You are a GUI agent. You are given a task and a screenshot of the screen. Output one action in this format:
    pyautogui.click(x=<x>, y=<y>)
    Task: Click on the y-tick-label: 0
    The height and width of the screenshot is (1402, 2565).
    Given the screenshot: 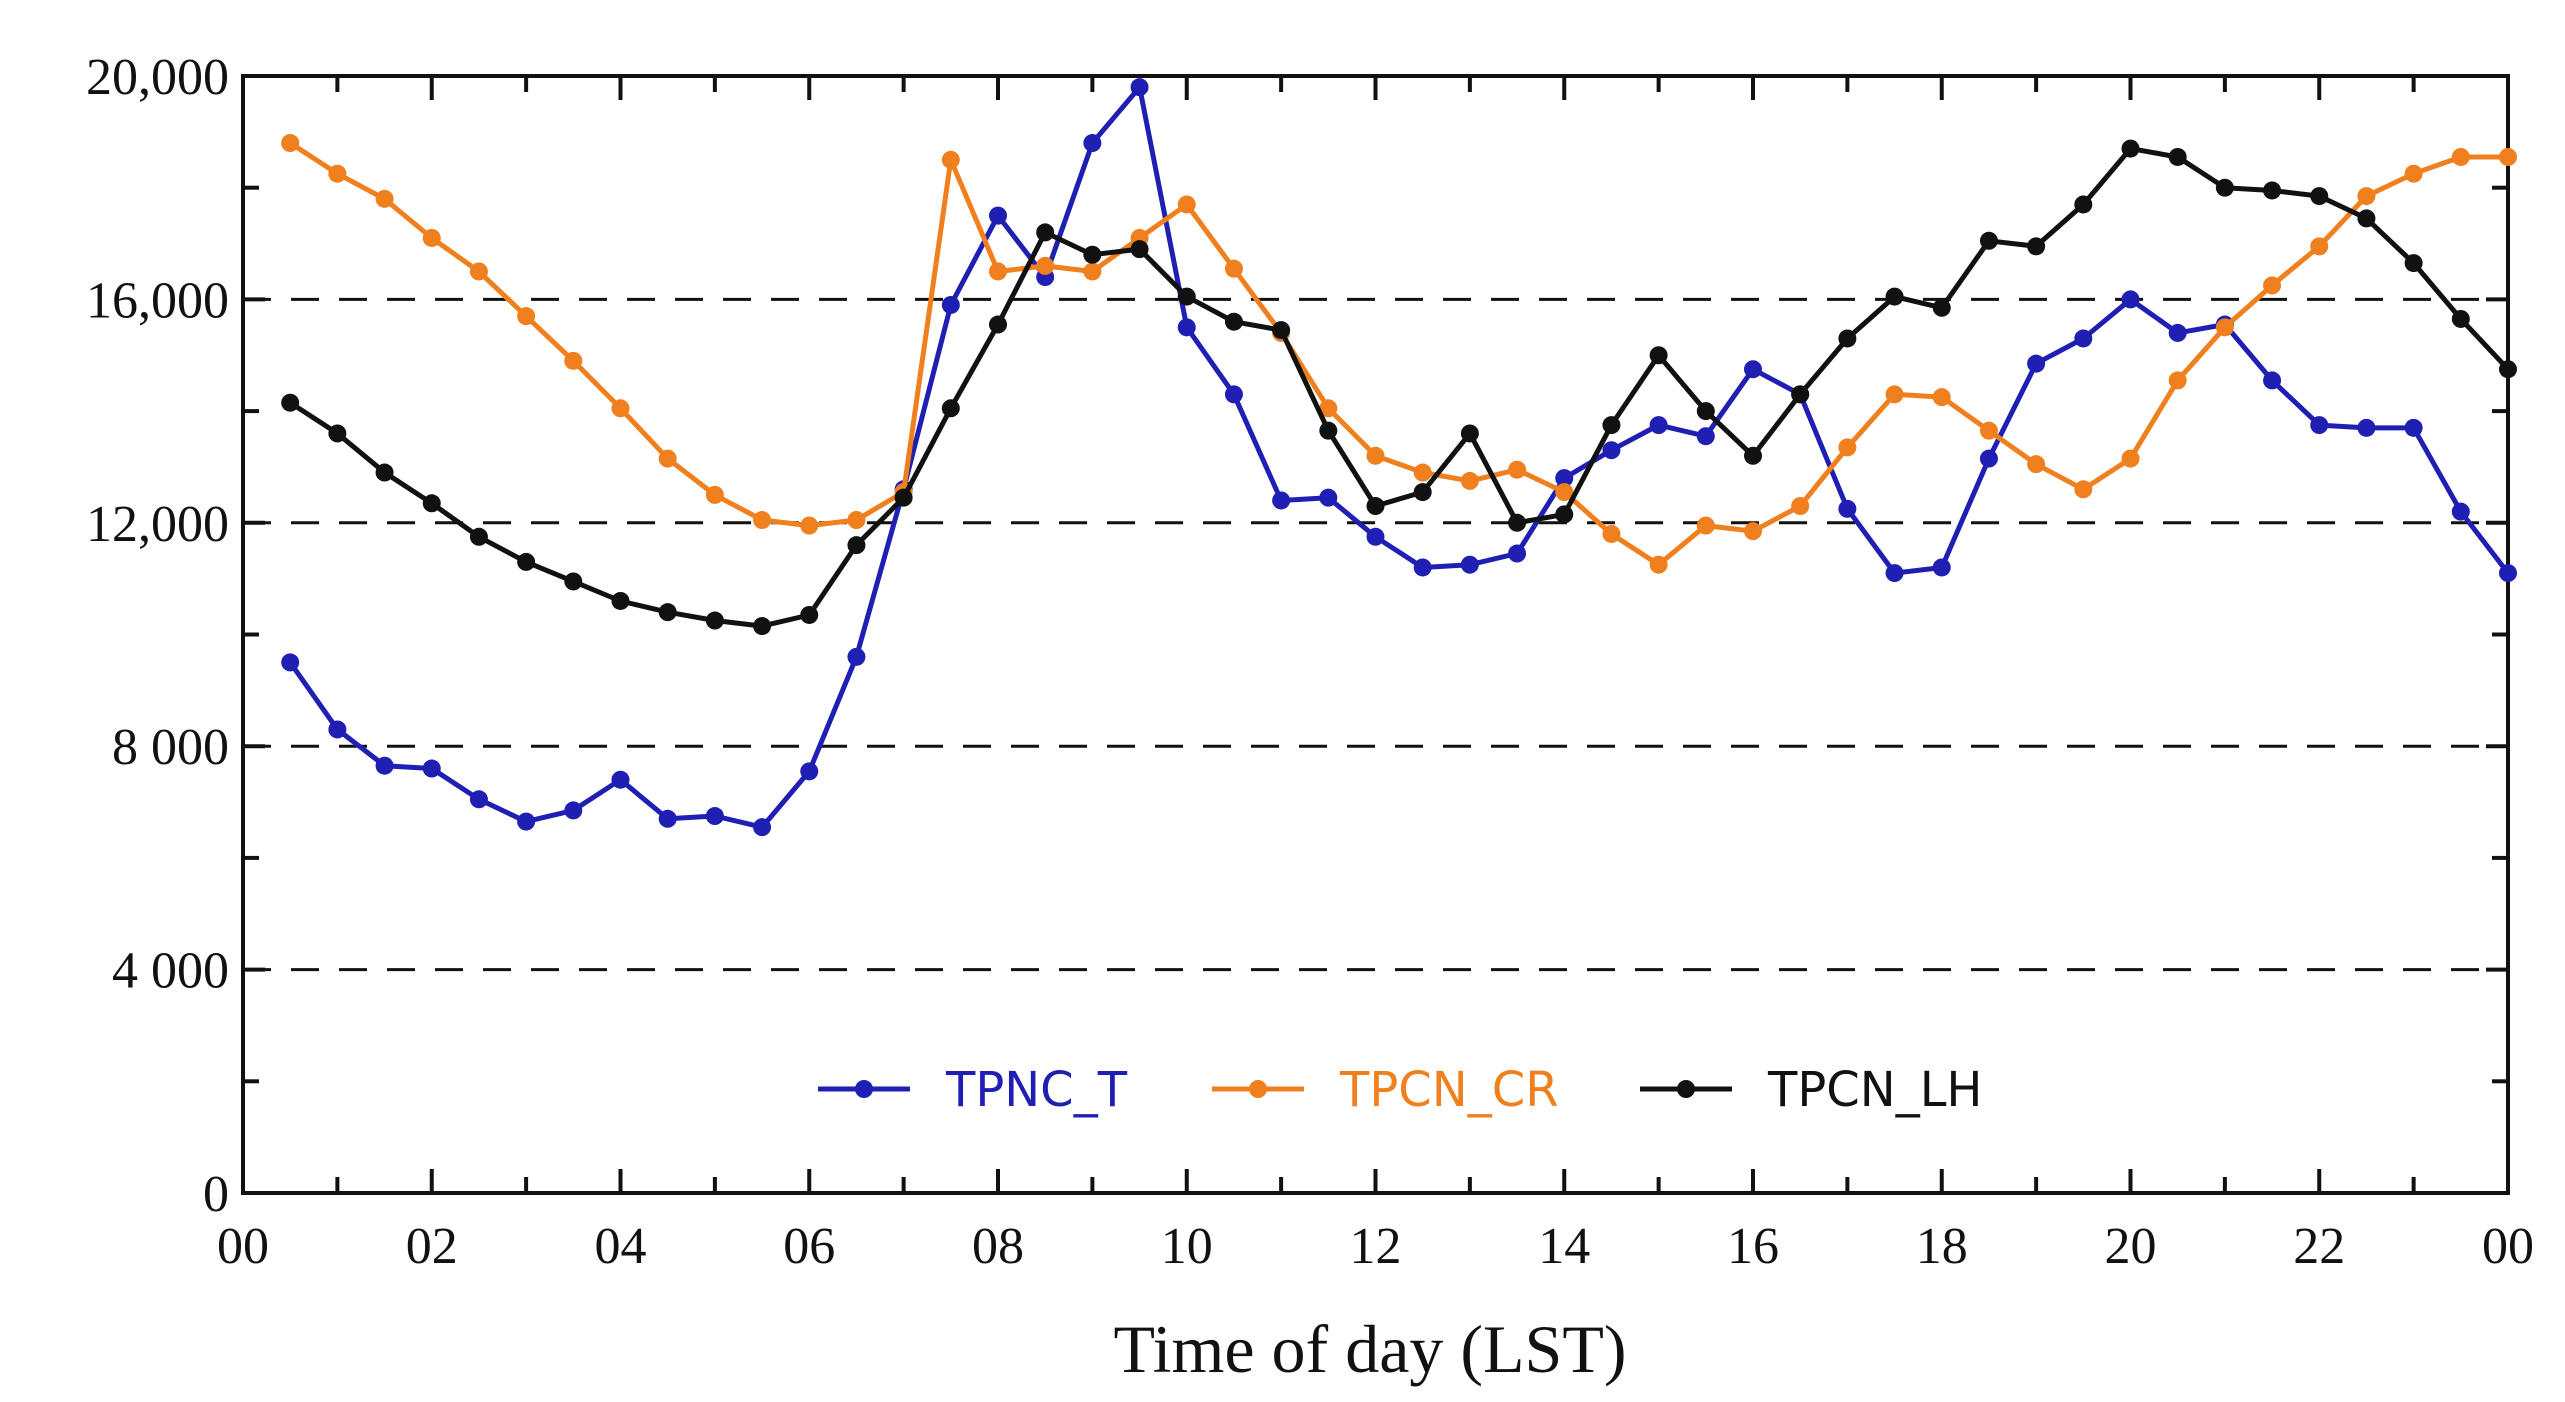 What is the action you would take?
    pyautogui.click(x=216, y=1194)
    